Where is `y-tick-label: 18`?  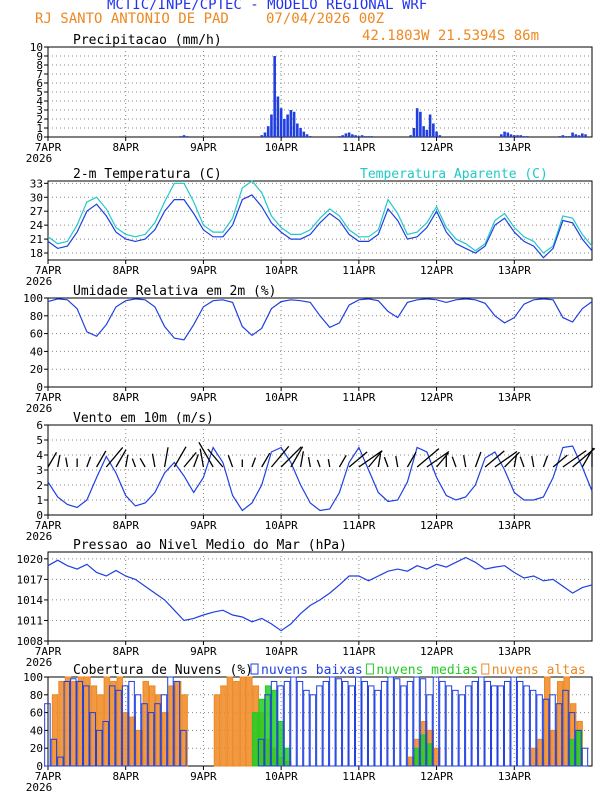
y-tick-label: 18 is located at coordinates (36, 253).